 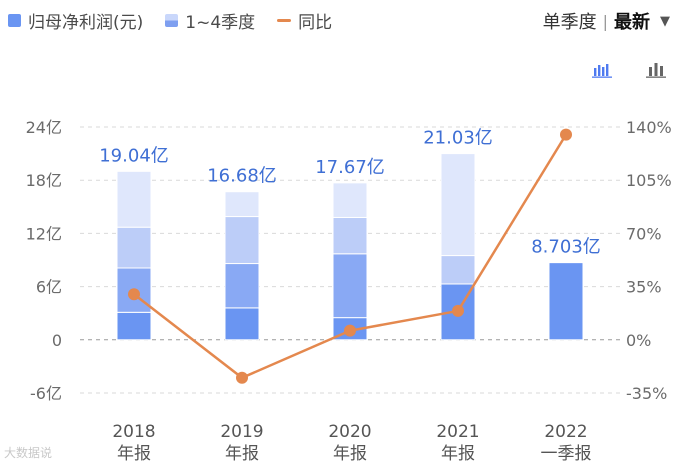 I want to click on watermark: 大数据说, so click(x=28, y=453).